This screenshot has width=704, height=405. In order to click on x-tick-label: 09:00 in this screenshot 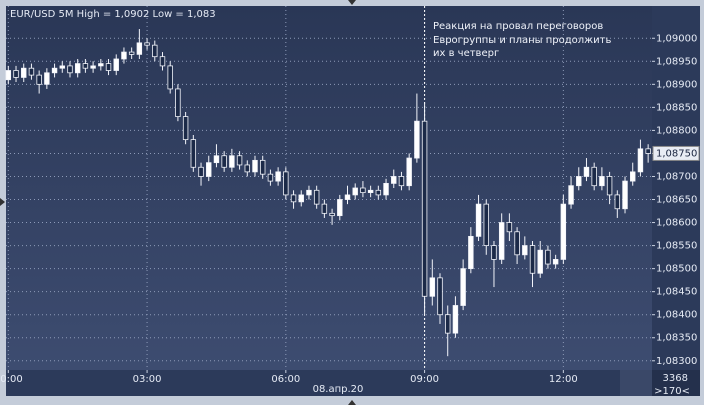, I will do `click(424, 379)`.